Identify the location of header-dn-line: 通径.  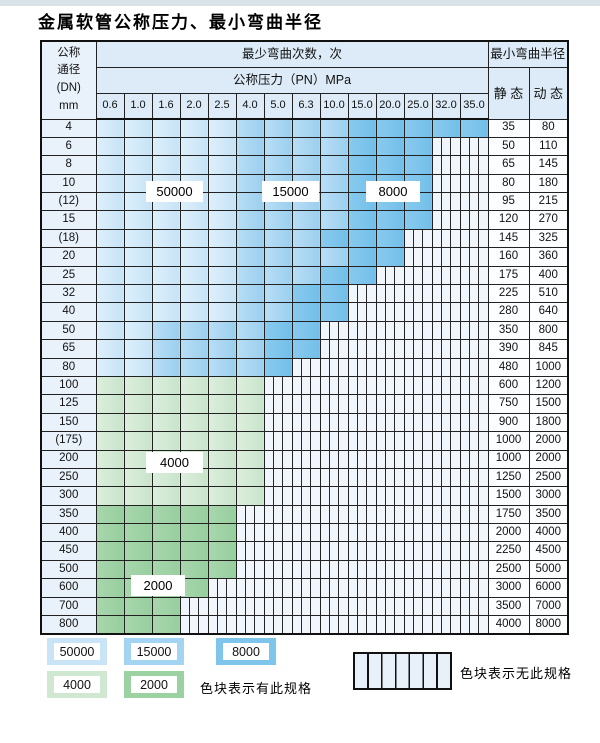
(69, 70).